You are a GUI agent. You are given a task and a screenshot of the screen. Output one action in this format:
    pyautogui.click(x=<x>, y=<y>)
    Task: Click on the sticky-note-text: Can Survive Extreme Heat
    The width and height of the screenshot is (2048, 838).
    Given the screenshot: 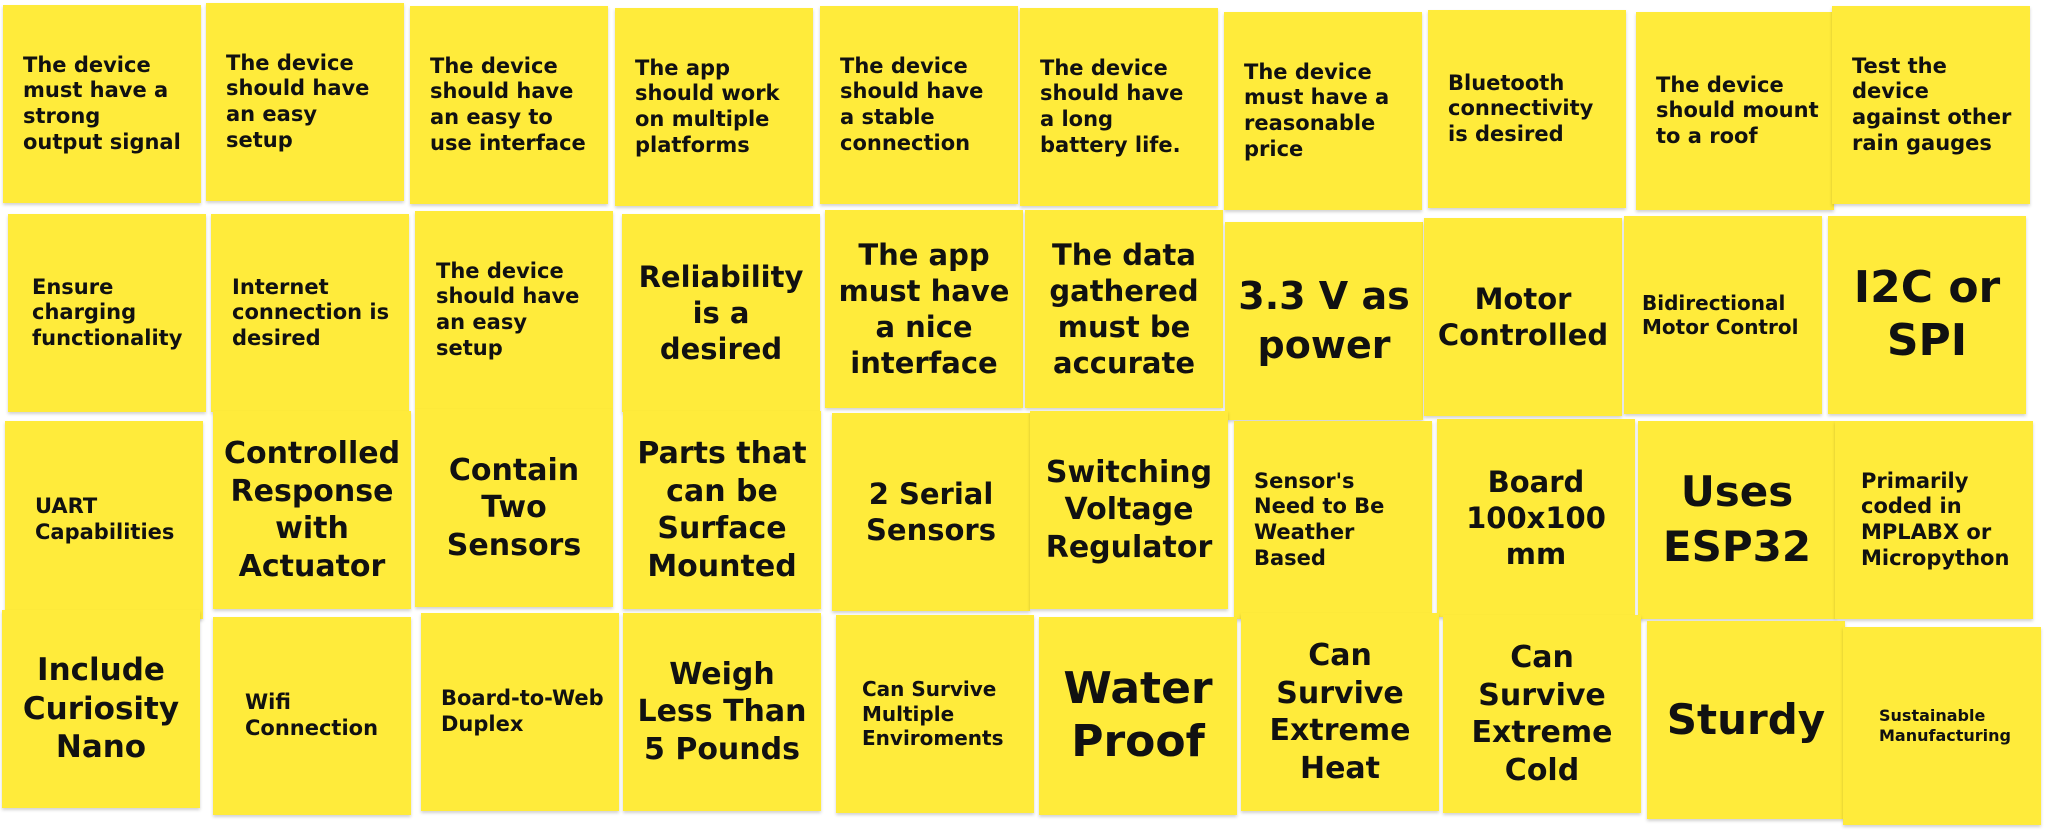 What is the action you would take?
    pyautogui.click(x=1340, y=712)
    